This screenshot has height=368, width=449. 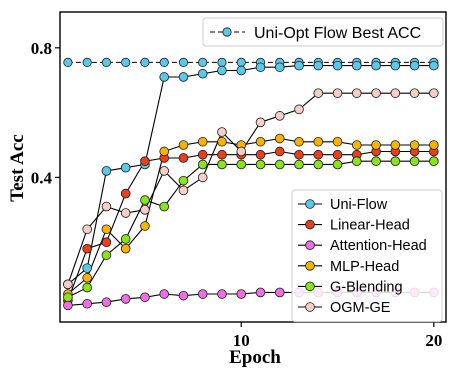 What do you see at coordinates (227, 32) in the screenshot?
I see `reference-legend-marker` at bounding box center [227, 32].